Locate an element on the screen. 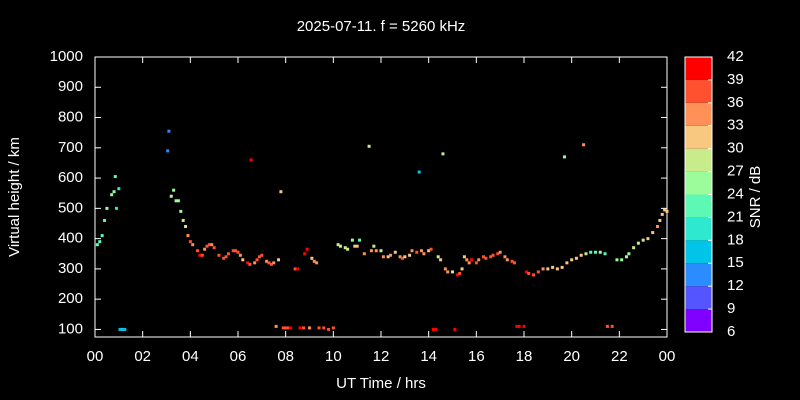 The height and width of the screenshot is (400, 800). y-tick-label: 600 is located at coordinates (70, 177).